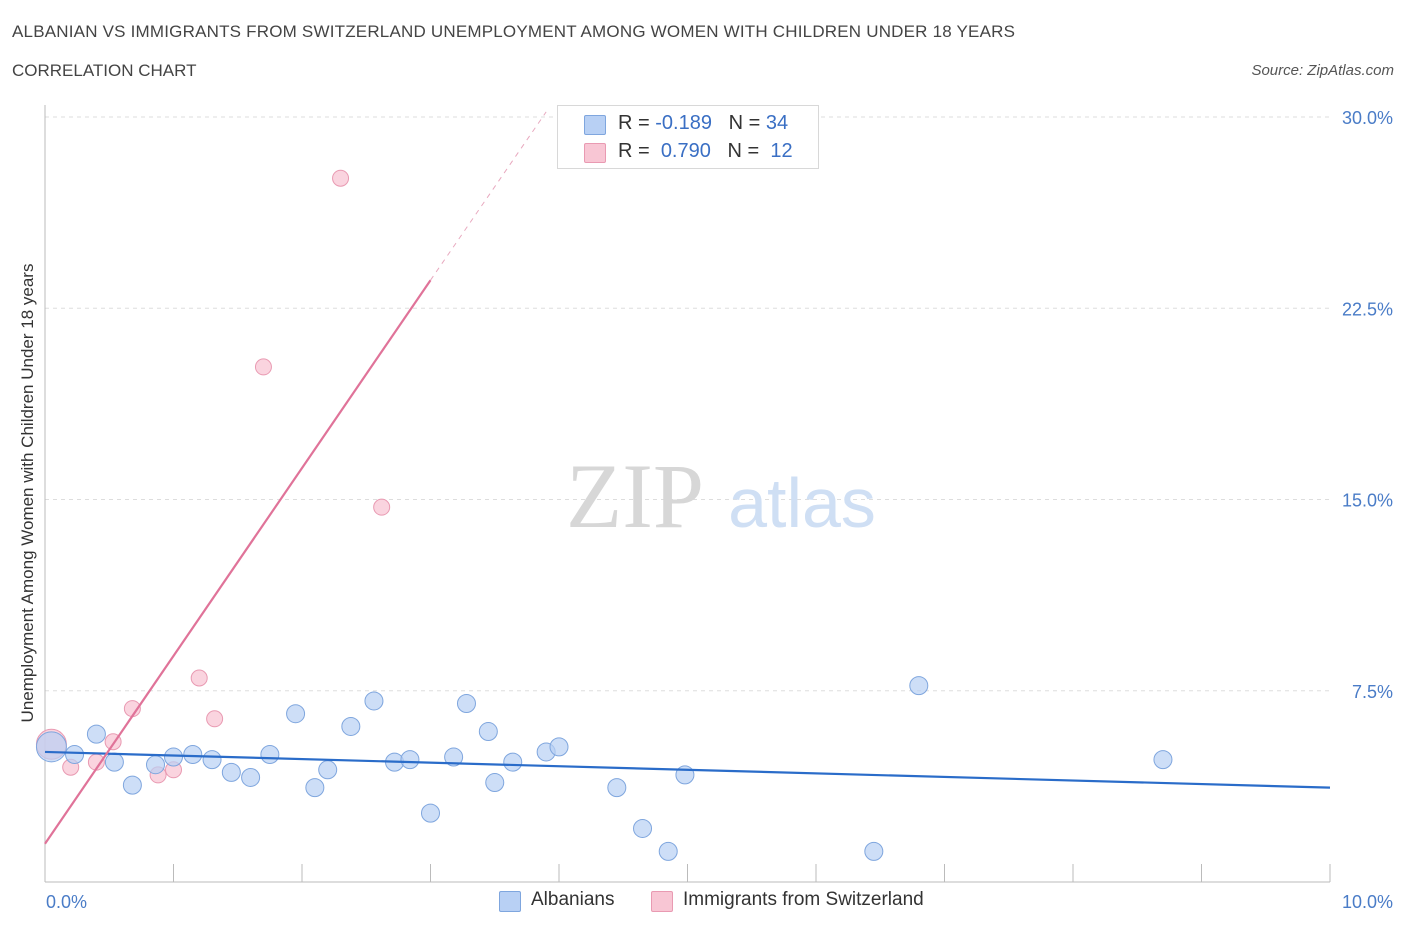  Describe the element at coordinates (703, 123) in the screenshot. I see `legend-text-albanians: R = -0.189 N = 34` at that location.